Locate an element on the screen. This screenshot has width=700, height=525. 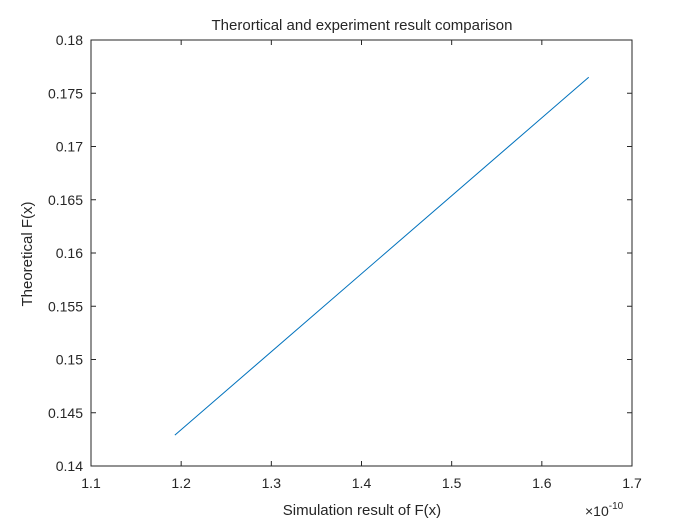
y-tick-label: 0.145 is located at coordinates (65, 413).